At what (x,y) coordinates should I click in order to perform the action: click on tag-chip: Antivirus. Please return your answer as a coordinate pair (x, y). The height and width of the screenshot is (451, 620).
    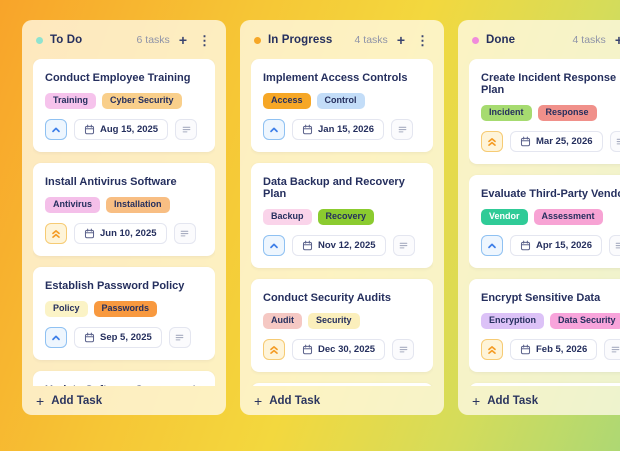
    Looking at the image, I should click on (73, 205).